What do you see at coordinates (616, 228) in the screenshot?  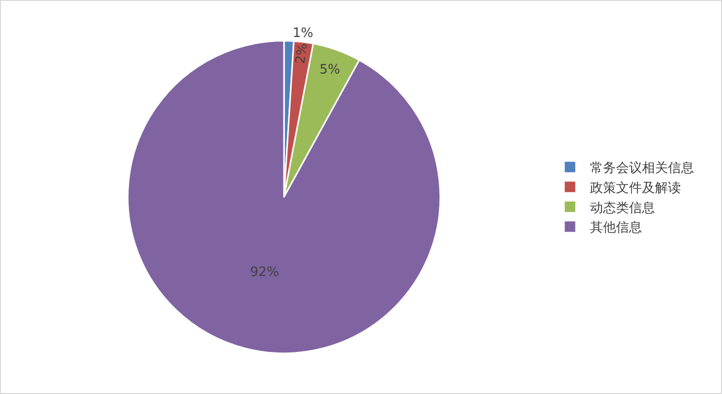 I see `legend-label: 其他信息` at bounding box center [616, 228].